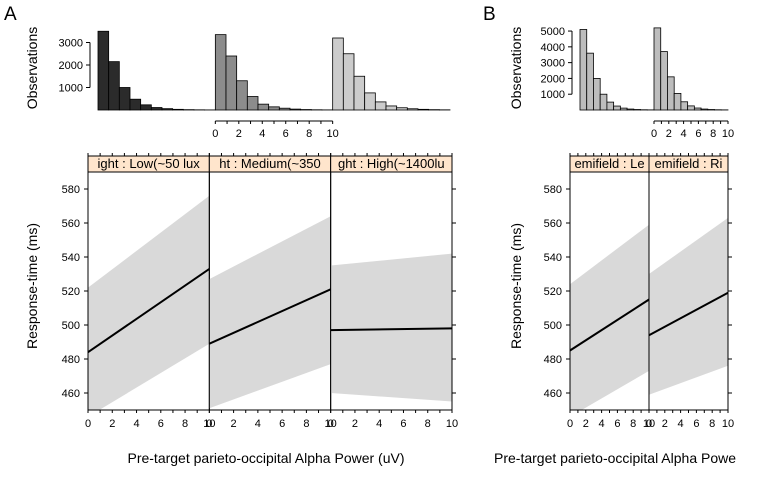 Image resolution: width=768 pixels, height=480 pixels. Describe the element at coordinates (32, 286) in the screenshot. I see `line-ylabel-a: Response-time (ms)` at that location.